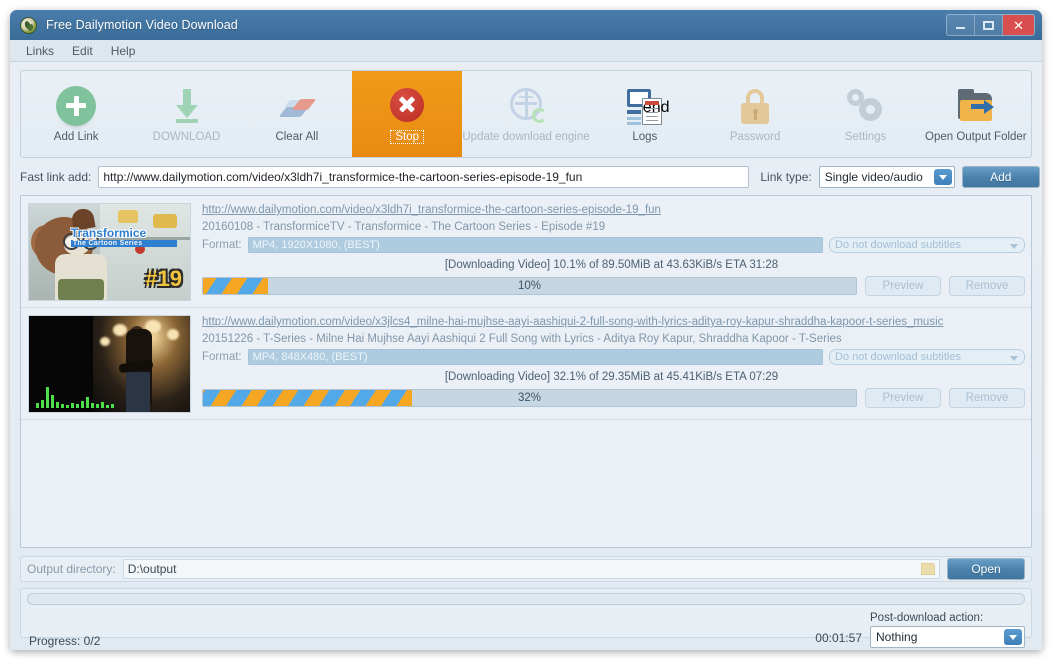 Image resolution: width=1052 pixels, height=660 pixels. What do you see at coordinates (531, 569) in the screenshot?
I see `output-directory-input: D:\output` at bounding box center [531, 569].